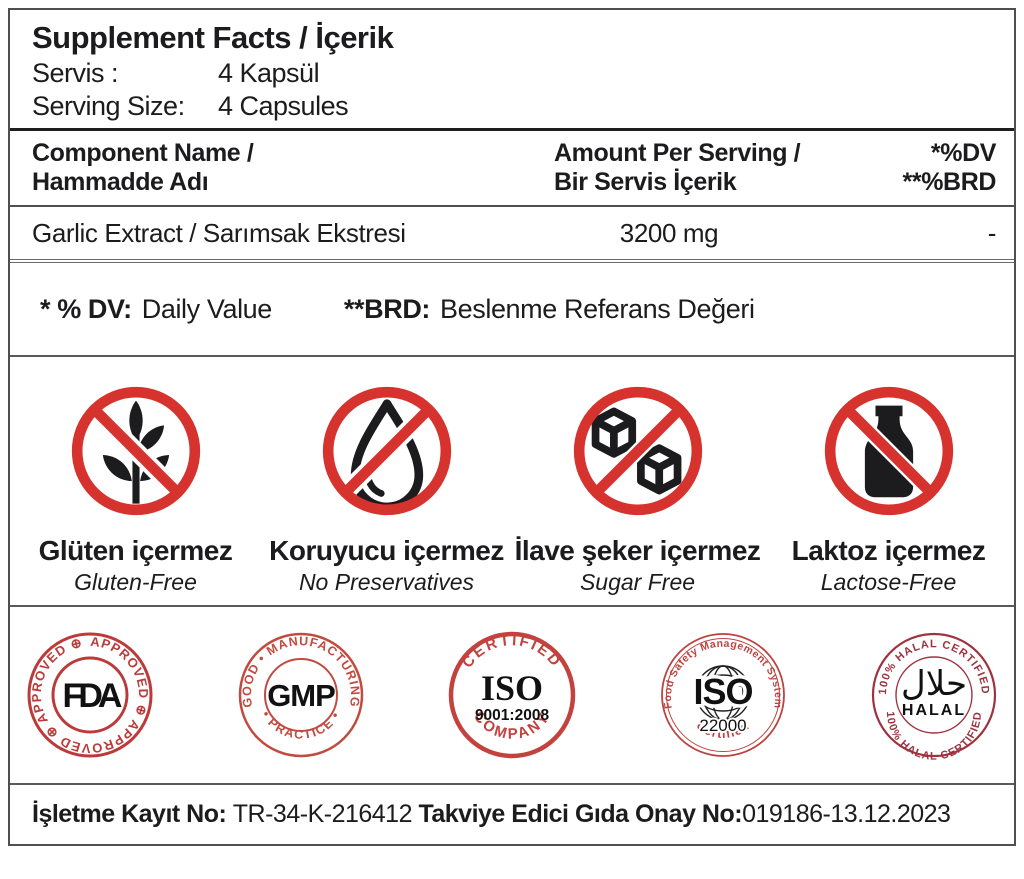 The width and height of the screenshot is (1024, 879). What do you see at coordinates (269, 73) in the screenshot?
I see `serving-value-tr: 4 Kapsül` at bounding box center [269, 73].